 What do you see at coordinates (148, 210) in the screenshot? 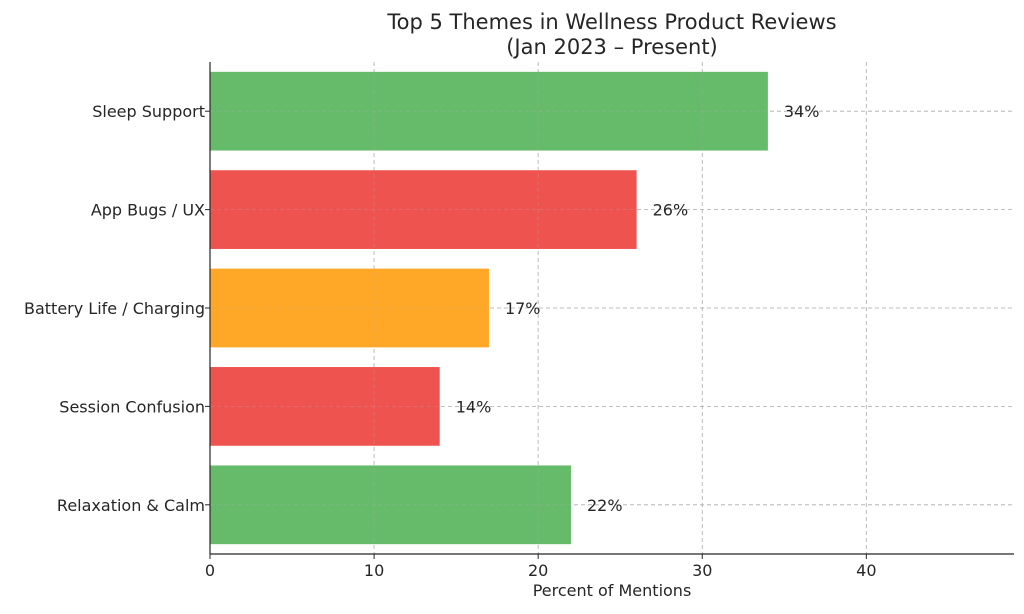
I see `y-tick-label: App Bugs / UX` at bounding box center [148, 210].